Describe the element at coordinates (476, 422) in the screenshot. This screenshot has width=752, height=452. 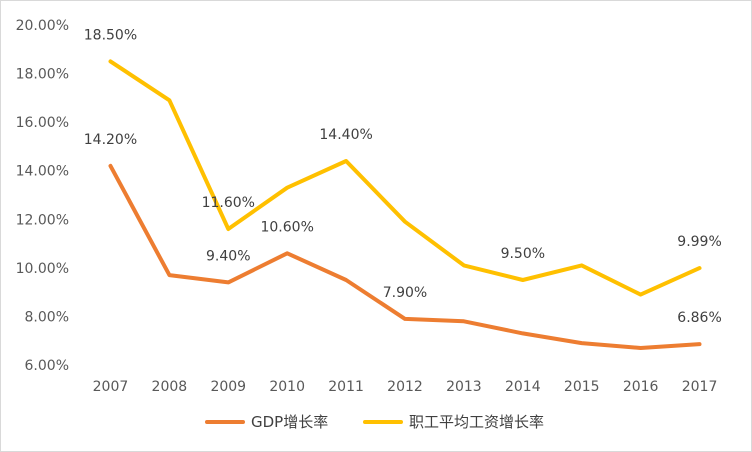
I see `legend-label: 职工平均工资增长率` at that location.